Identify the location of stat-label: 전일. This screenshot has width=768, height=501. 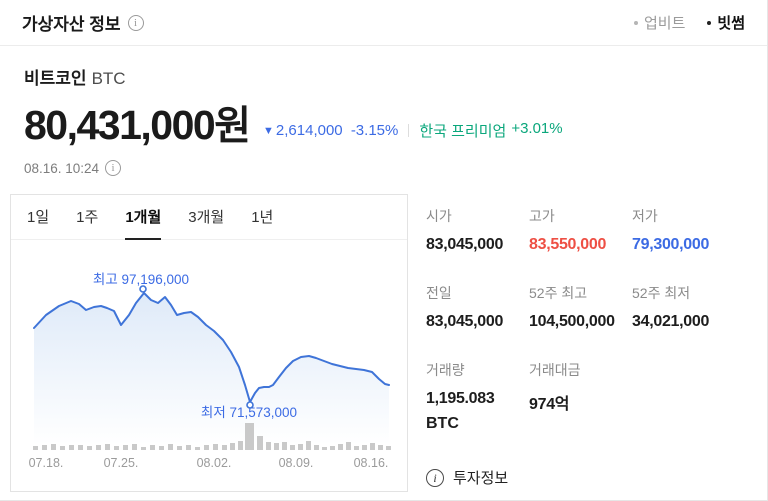
(439, 293).